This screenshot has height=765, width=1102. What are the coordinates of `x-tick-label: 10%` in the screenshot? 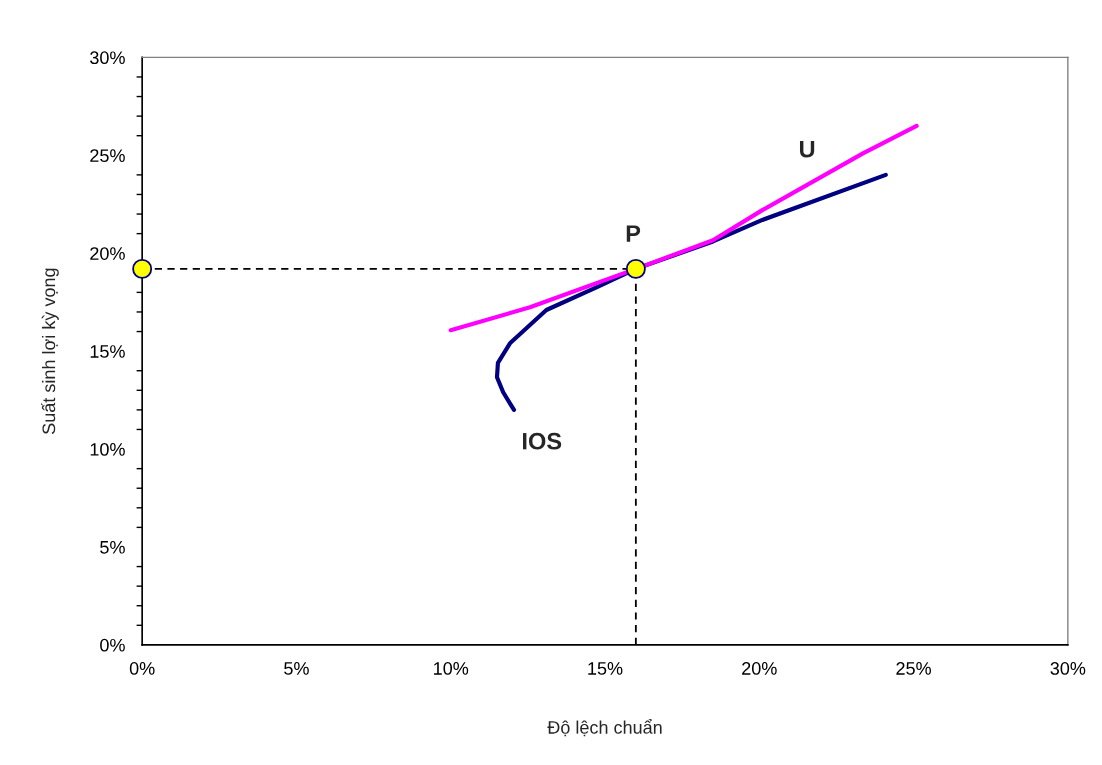 It's located at (451, 668).